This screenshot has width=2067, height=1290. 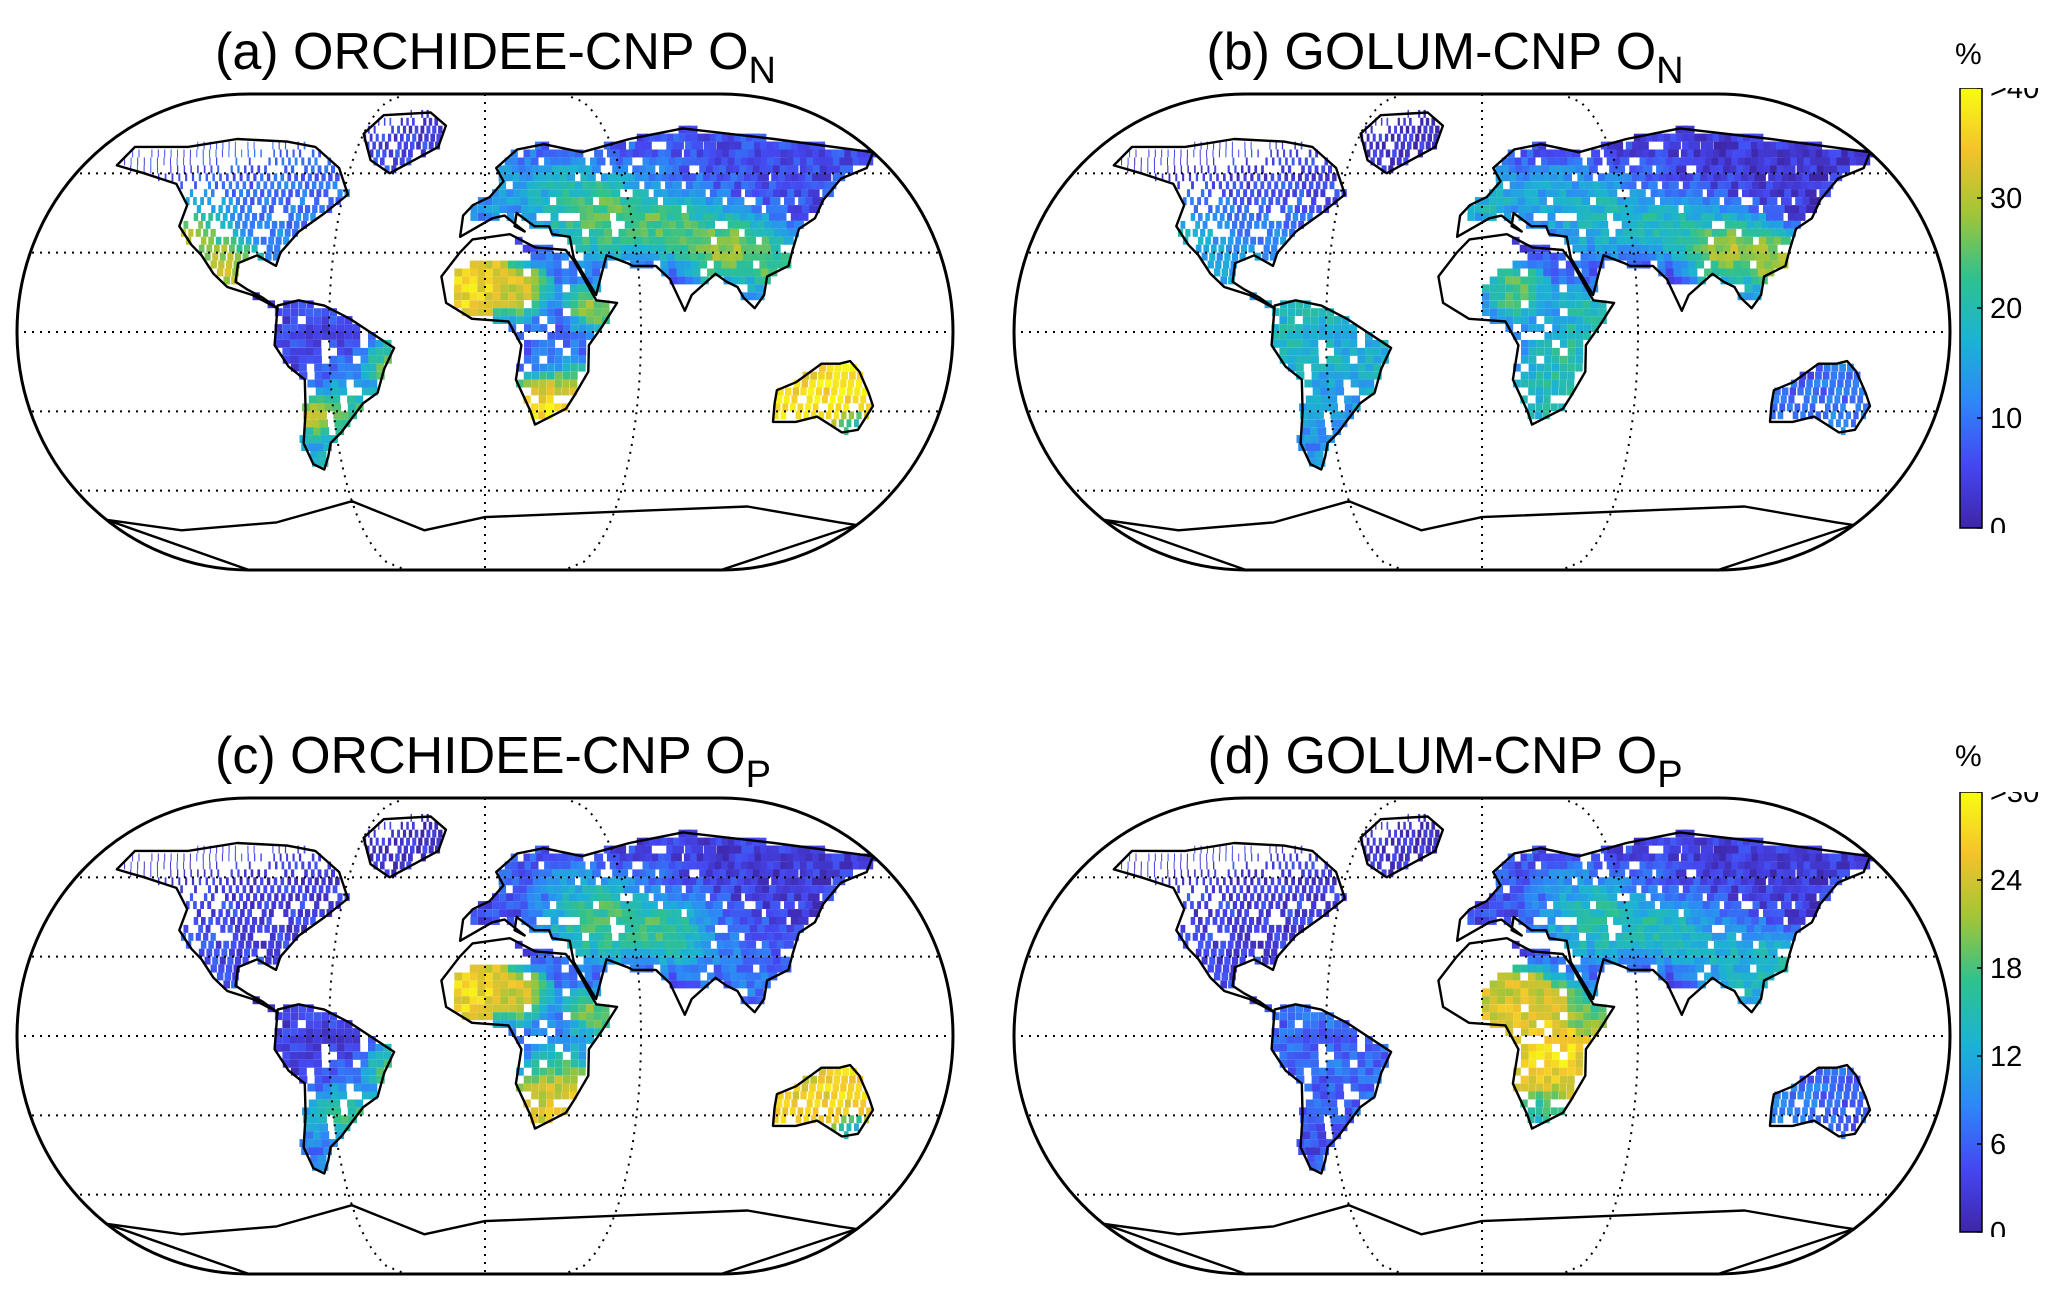 What do you see at coordinates (490, 340) in the screenshot?
I see `coastlines` at bounding box center [490, 340].